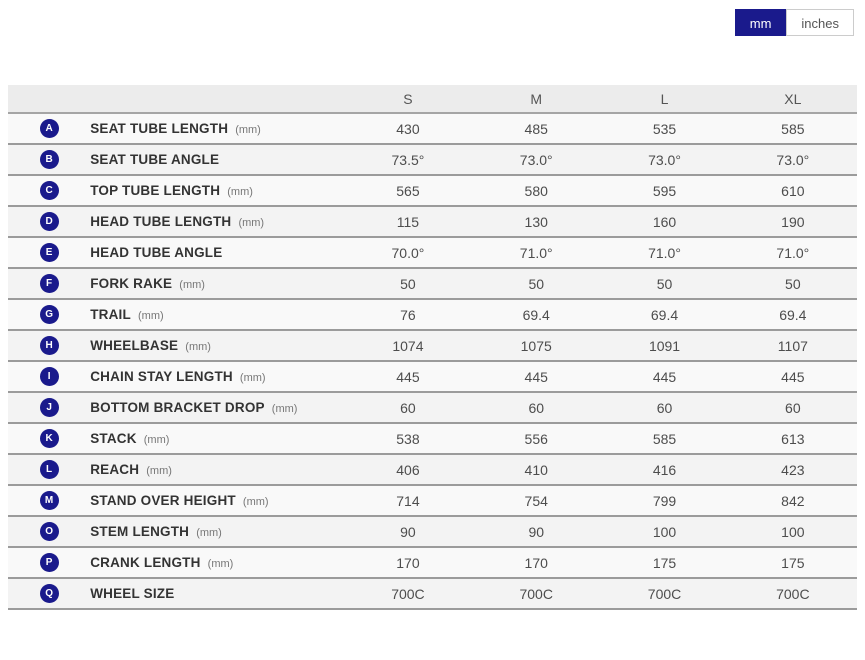 This screenshot has height=660, width=865. What do you see at coordinates (408, 532) in the screenshot?
I see `size-value-cell: 90` at bounding box center [408, 532].